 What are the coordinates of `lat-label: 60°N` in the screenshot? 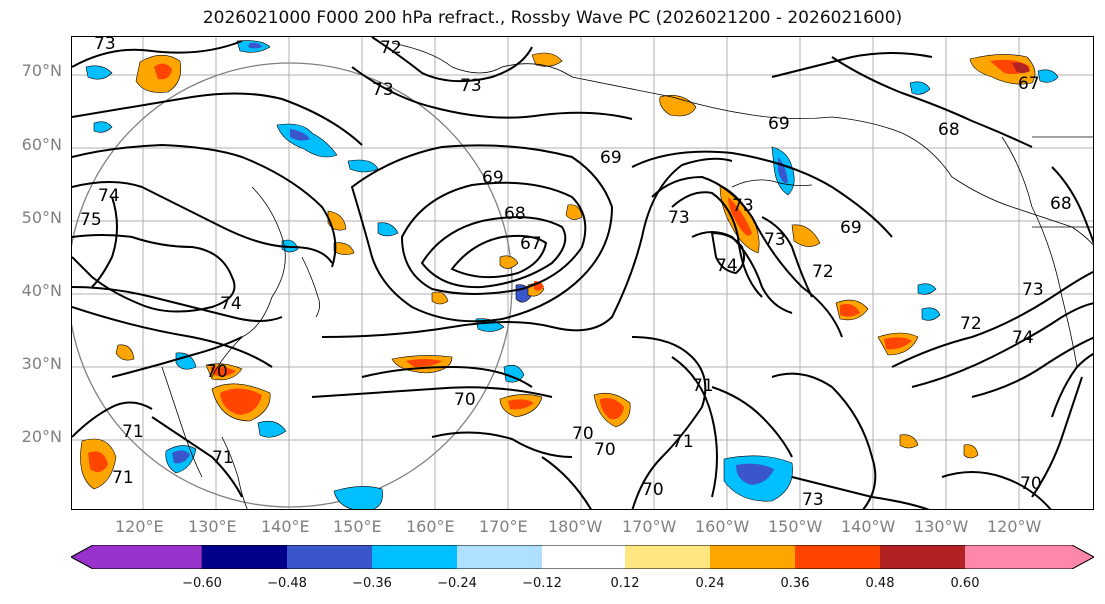 It's located at (41, 144).